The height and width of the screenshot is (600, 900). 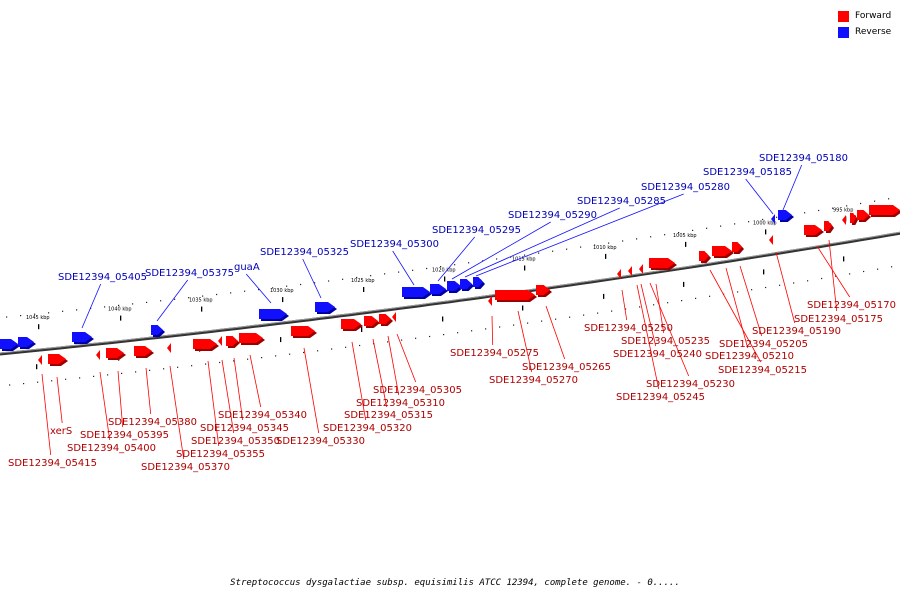 What do you see at coordinates (796, 331) in the screenshot?
I see `gene-label: SDE12394_05190` at bounding box center [796, 331].